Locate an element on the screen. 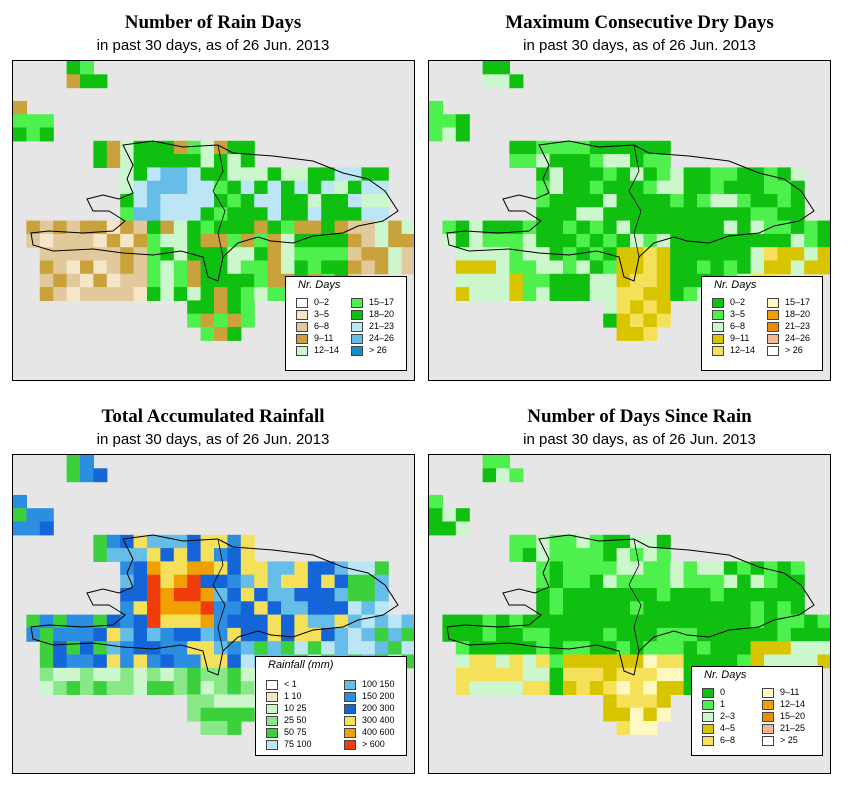 The width and height of the screenshot is (853, 793). legend-label: 12–14 is located at coordinates (793, 704).